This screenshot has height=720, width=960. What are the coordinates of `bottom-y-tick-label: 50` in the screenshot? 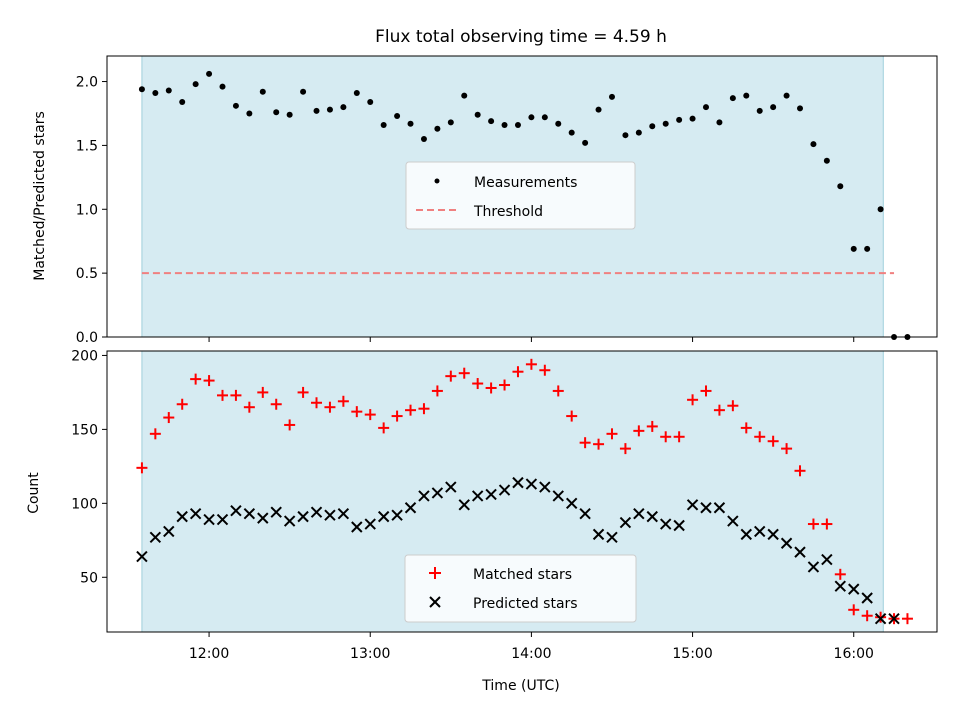 It's located at (89, 578).